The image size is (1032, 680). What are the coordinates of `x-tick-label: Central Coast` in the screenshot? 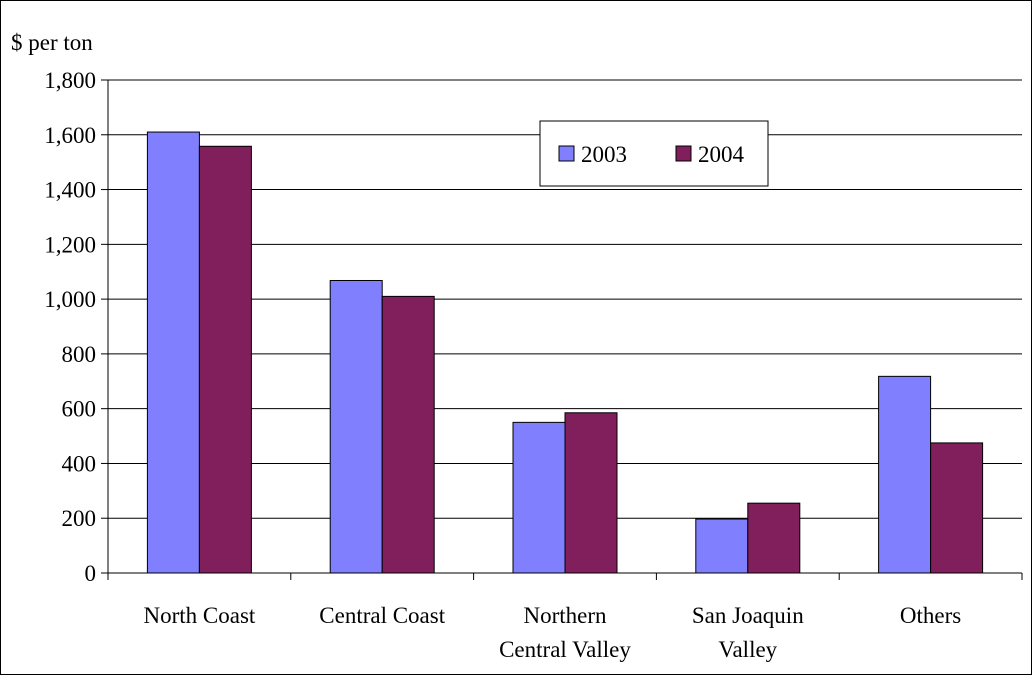 It's located at (382, 615).